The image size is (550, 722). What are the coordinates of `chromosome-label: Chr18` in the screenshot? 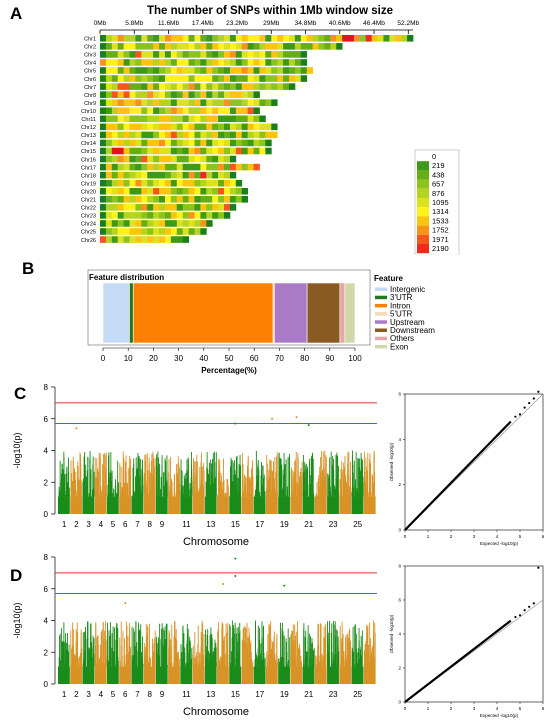 It's located at (88, 176).